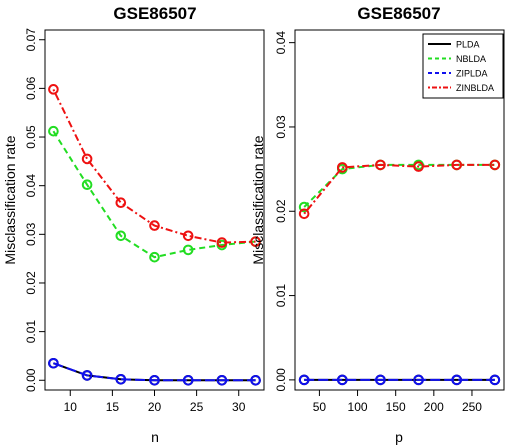  Describe the element at coordinates (197, 407) in the screenshot. I see `left-x-tick-label: 25` at that location.